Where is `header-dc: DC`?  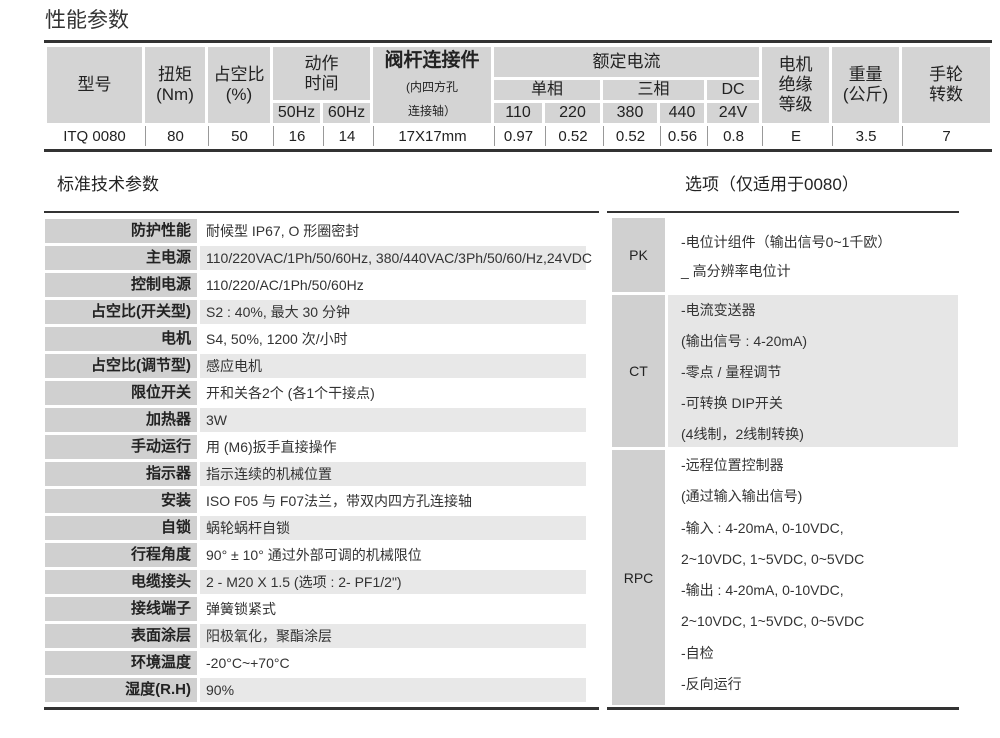 header-dc: DC is located at coordinates (733, 90).